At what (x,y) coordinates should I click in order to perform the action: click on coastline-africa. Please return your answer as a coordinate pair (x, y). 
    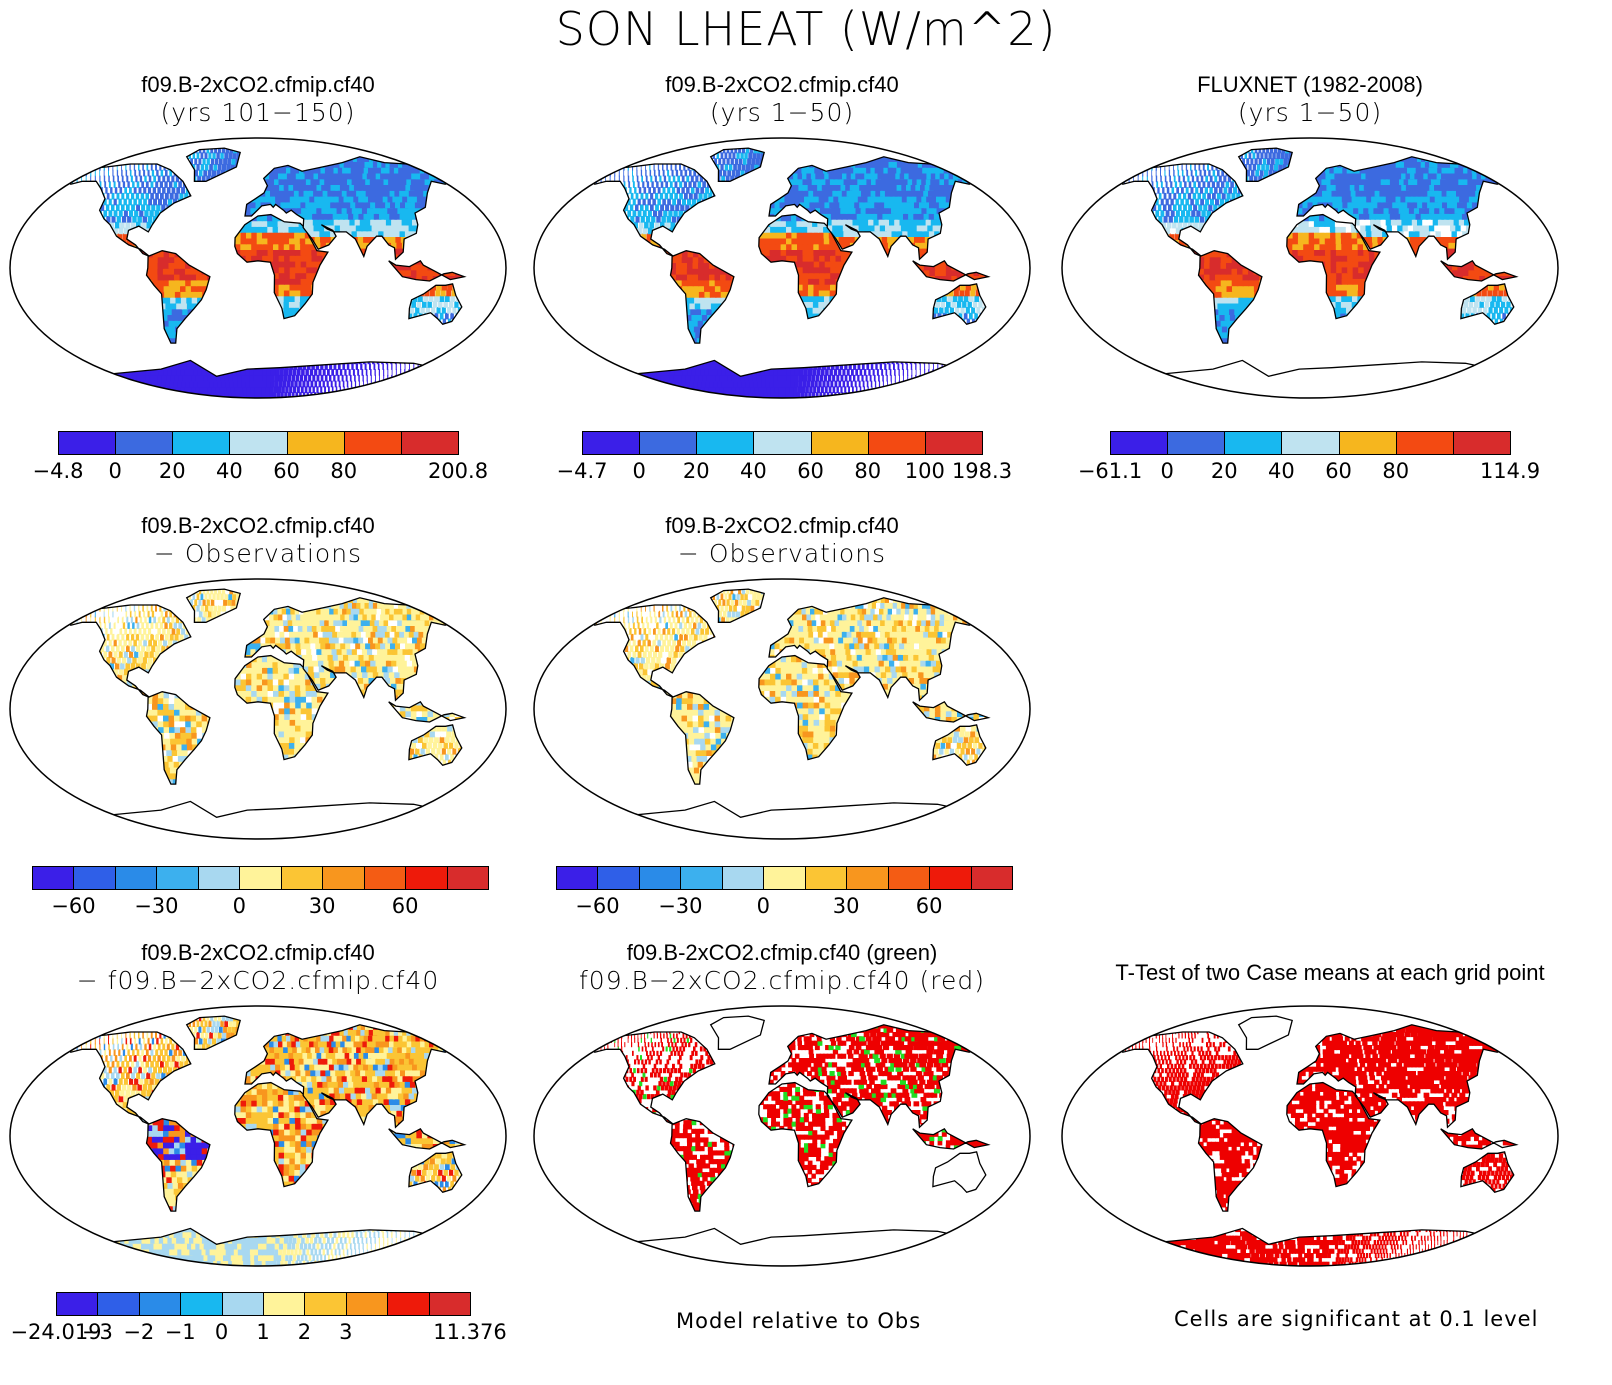
    Looking at the image, I should click on (1333, 1134).